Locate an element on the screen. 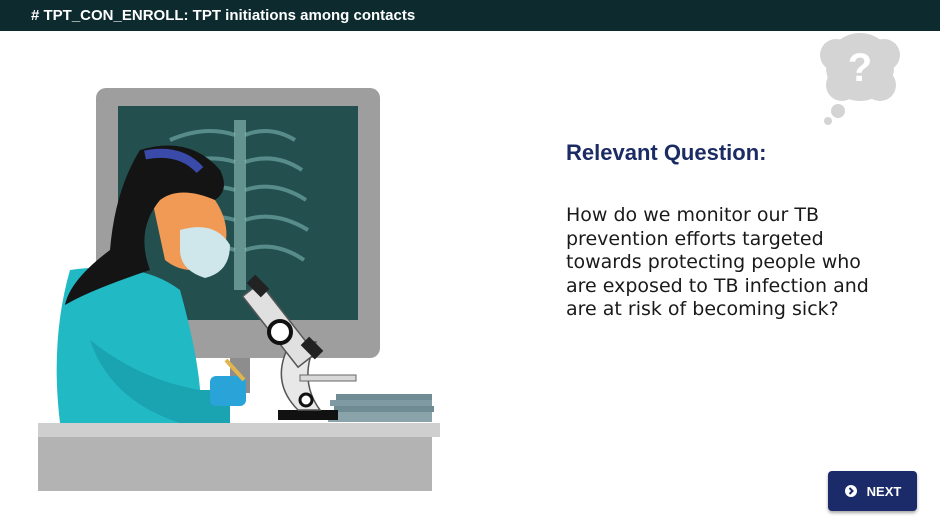 This screenshot has height=528, width=940. question-heading: Relevant Question: is located at coordinates (666, 152).